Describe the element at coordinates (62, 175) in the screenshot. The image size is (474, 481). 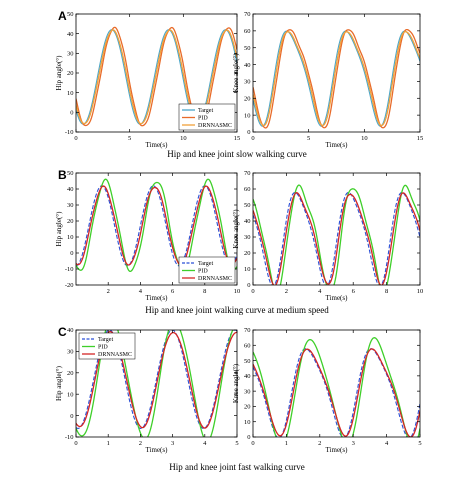
I see `panel-label-B: B` at that location.